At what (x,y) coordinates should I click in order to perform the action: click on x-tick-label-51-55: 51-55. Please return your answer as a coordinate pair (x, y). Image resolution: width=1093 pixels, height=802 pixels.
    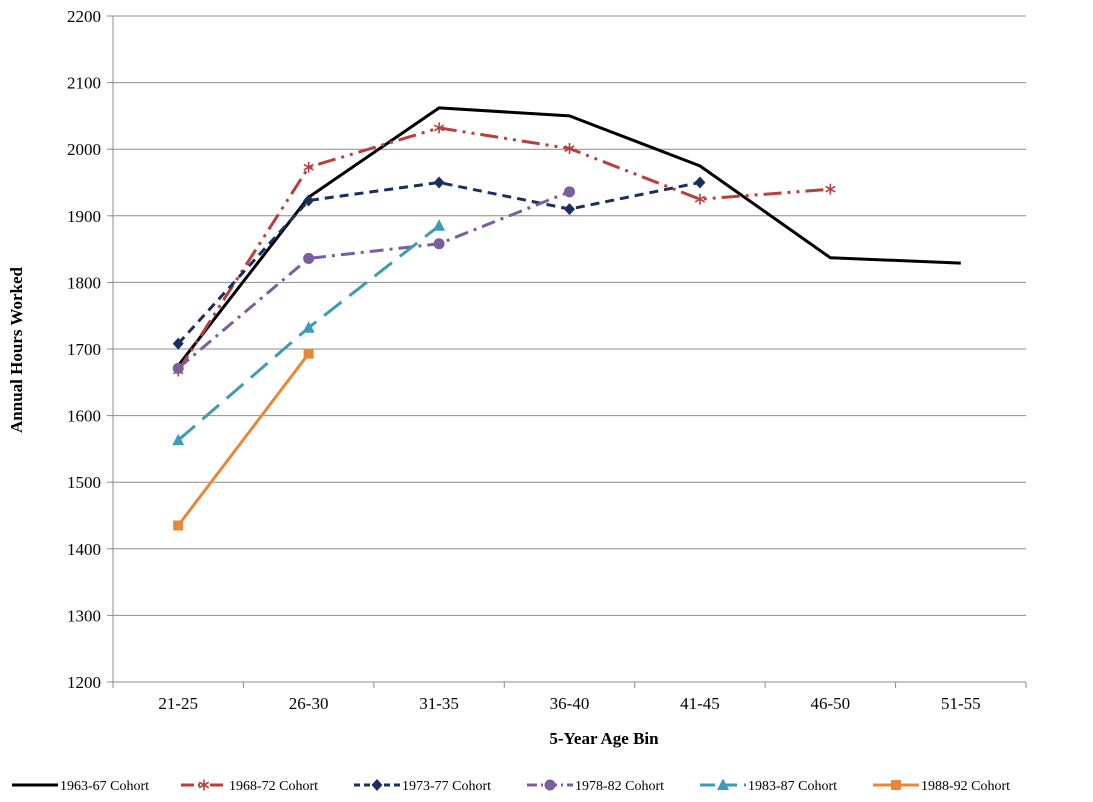
    Looking at the image, I should click on (961, 703).